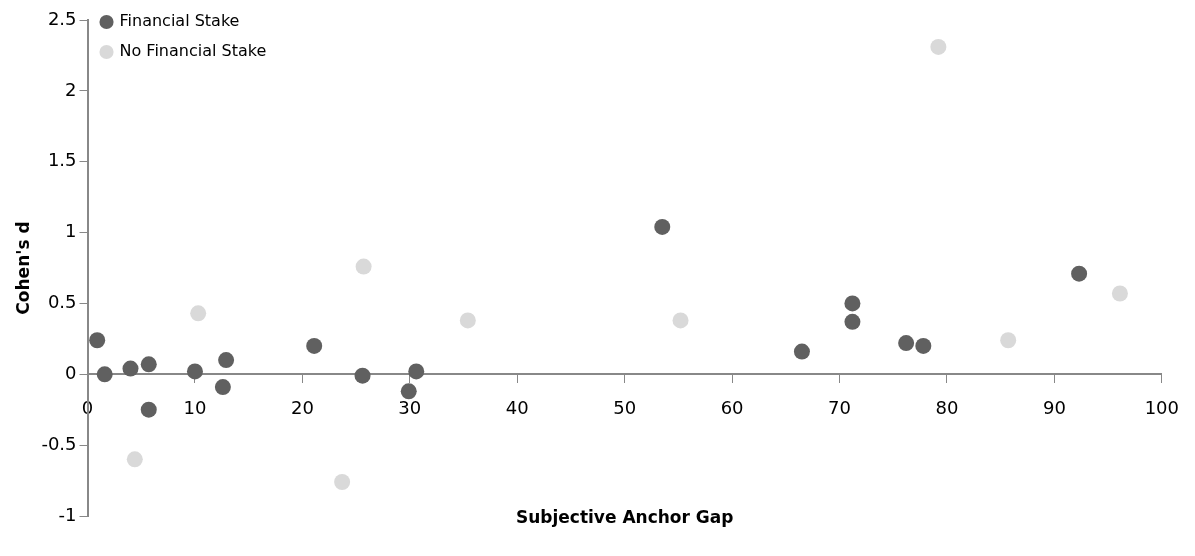  Describe the element at coordinates (179, 21) in the screenshot. I see `legend-label: Financial Stake` at that location.